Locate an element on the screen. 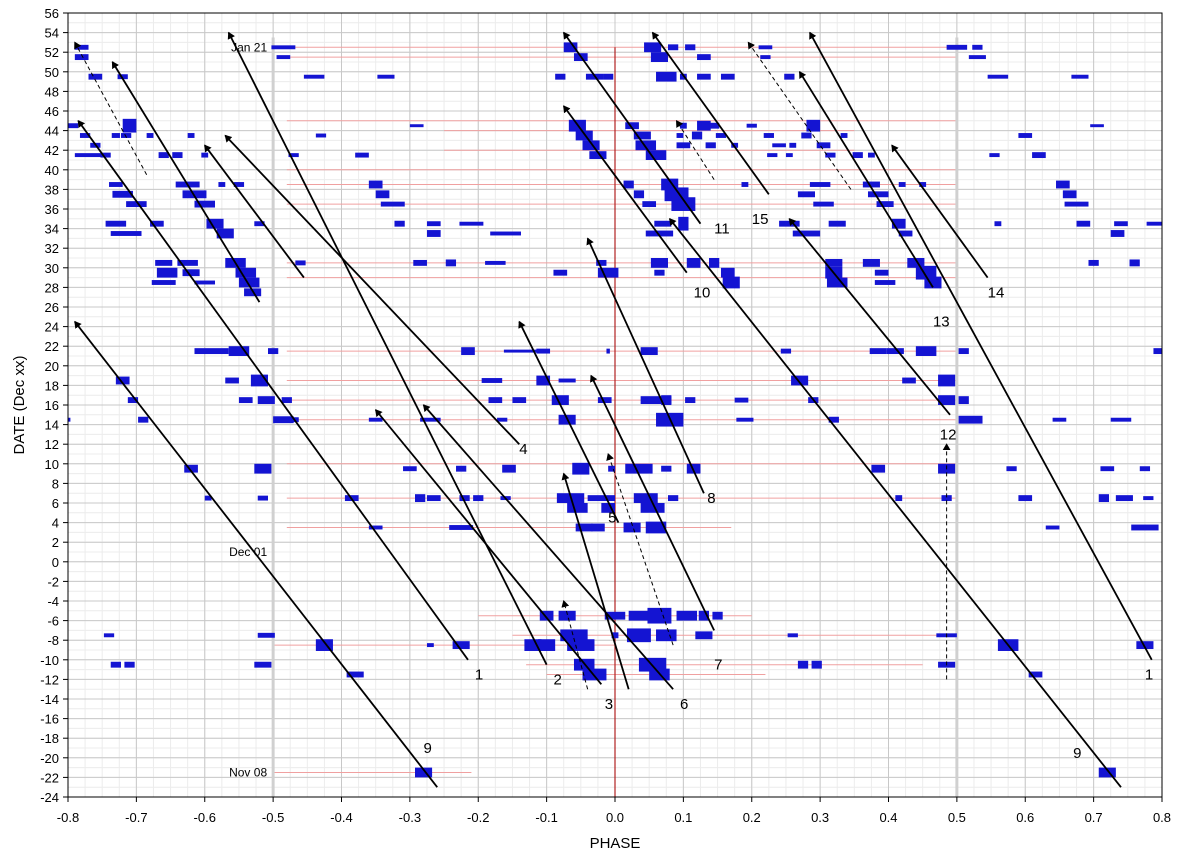 The image size is (1186, 858). y-tick-label: 8 is located at coordinates (55, 483).